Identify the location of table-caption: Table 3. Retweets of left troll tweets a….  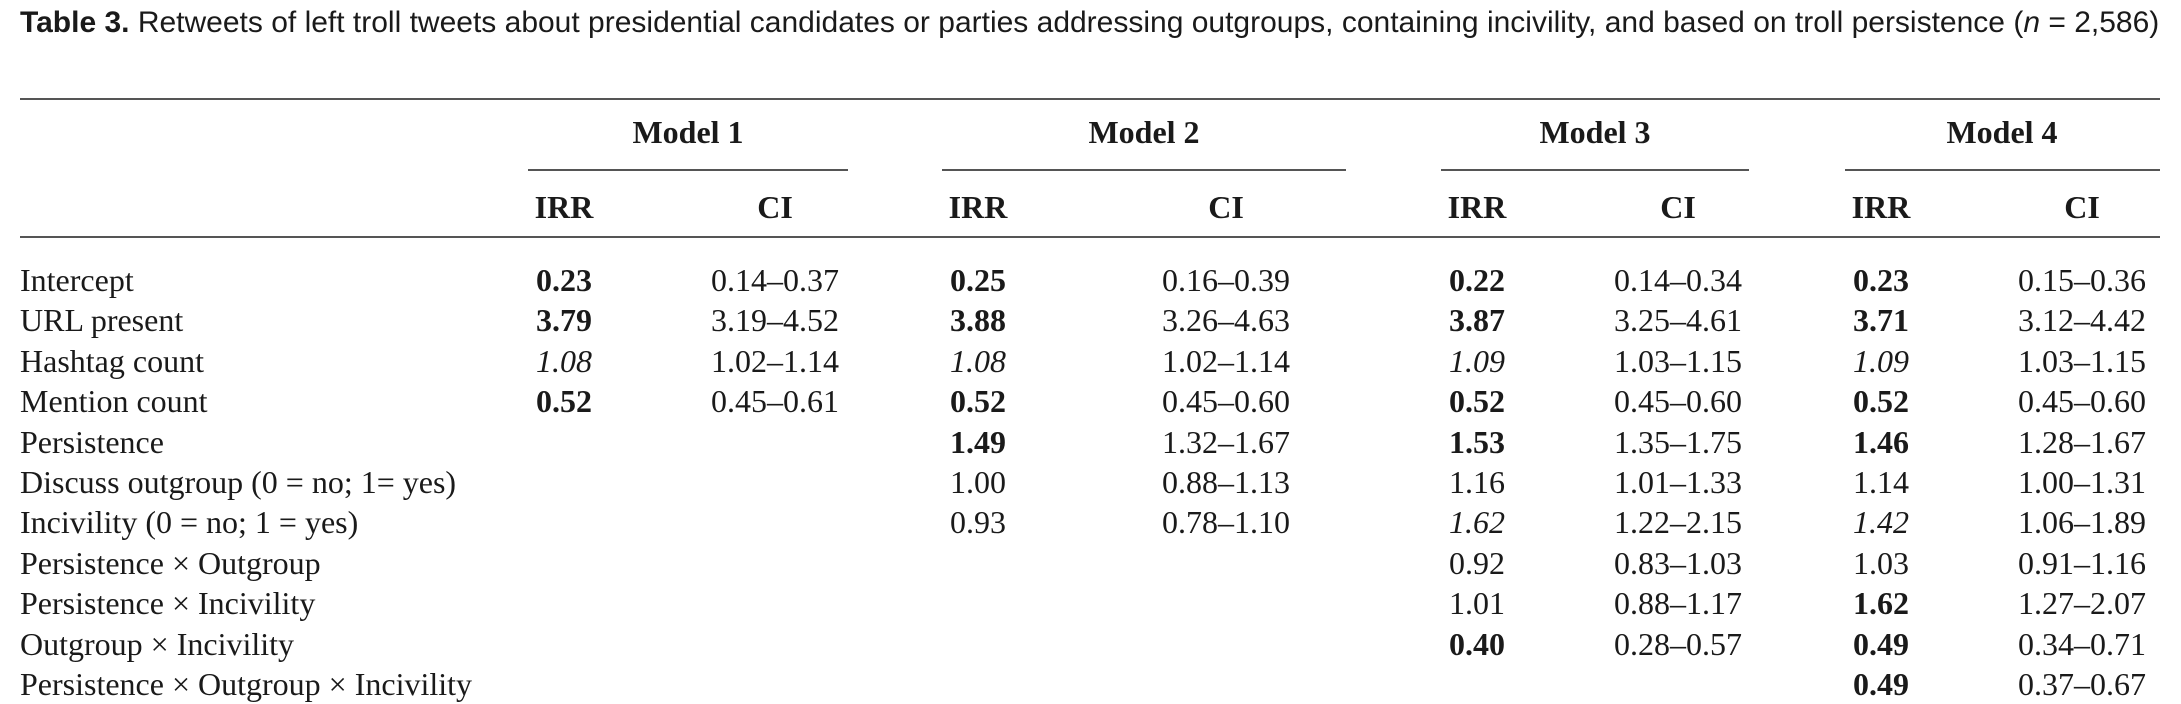
(1090, 22).